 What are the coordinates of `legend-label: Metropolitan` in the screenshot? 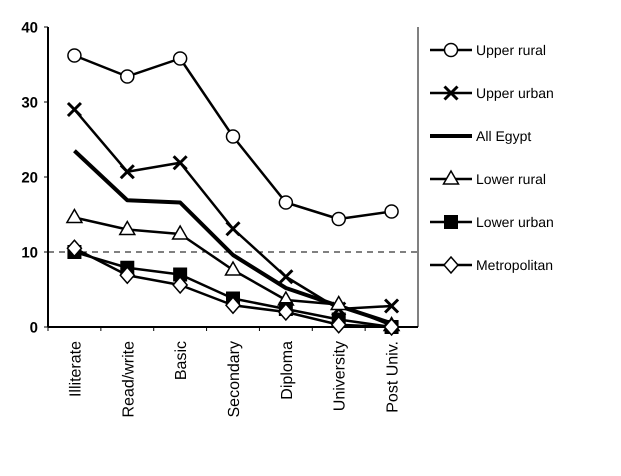 It's located at (515, 264).